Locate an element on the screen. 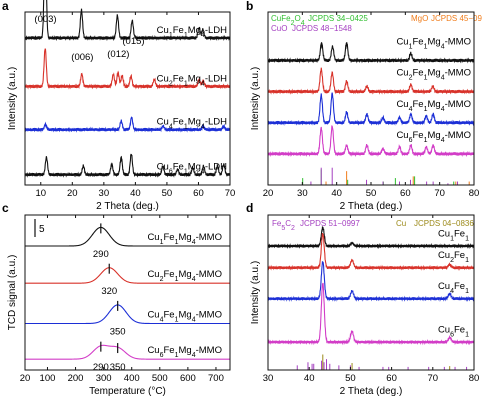  peak-temperature-label: 320 is located at coordinates (109, 291).